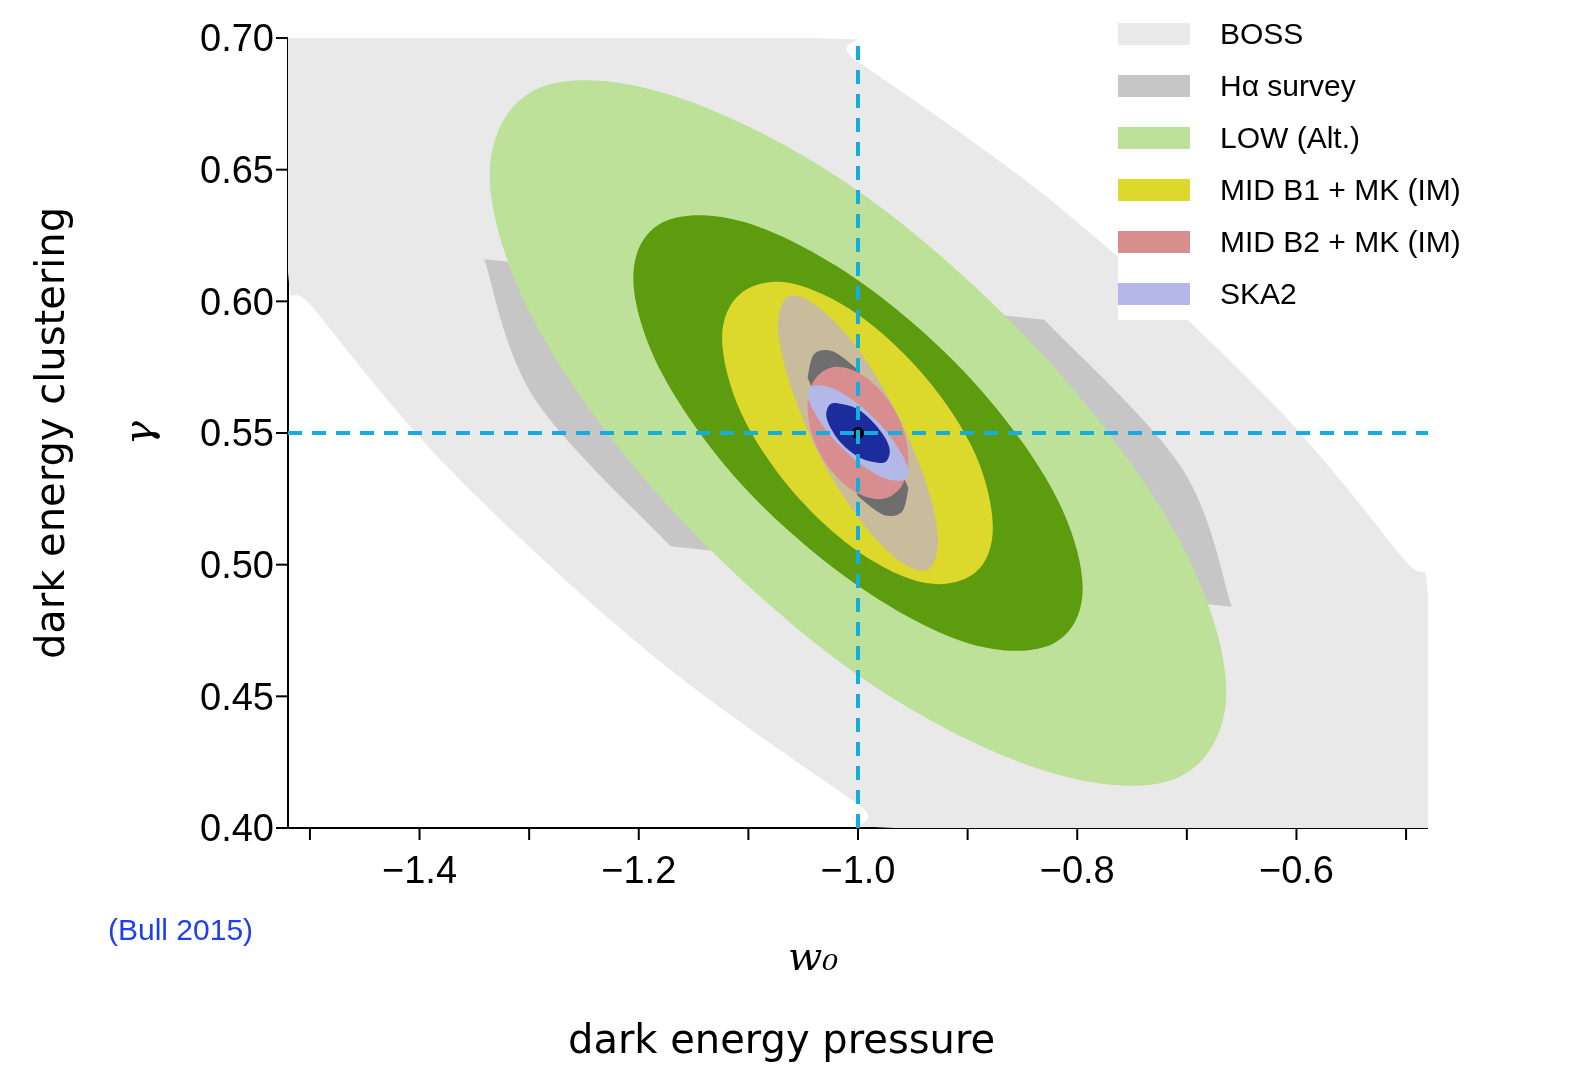 This screenshot has height=1071, width=1583. Describe the element at coordinates (138, 433) in the screenshot. I see `y-axis-title: γ` at that location.